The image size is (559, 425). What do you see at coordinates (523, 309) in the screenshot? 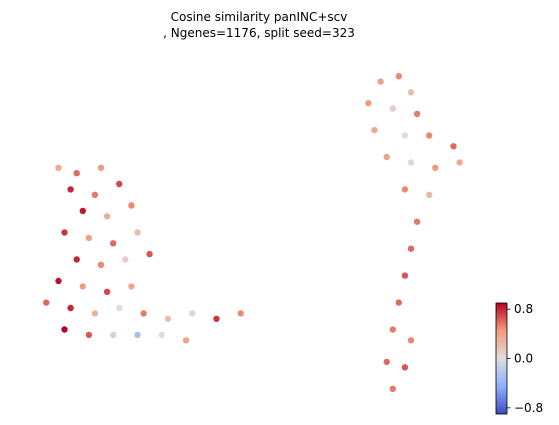
I see `colorbar-tick-label: 0.8` at bounding box center [523, 309].